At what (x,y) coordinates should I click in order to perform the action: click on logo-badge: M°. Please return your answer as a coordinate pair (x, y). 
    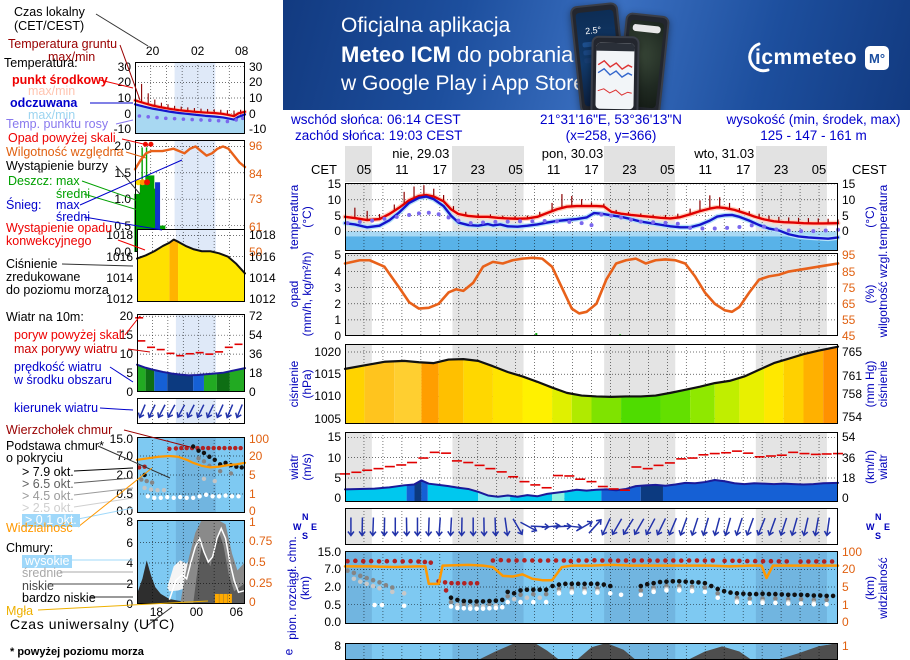
    Looking at the image, I should click on (877, 58).